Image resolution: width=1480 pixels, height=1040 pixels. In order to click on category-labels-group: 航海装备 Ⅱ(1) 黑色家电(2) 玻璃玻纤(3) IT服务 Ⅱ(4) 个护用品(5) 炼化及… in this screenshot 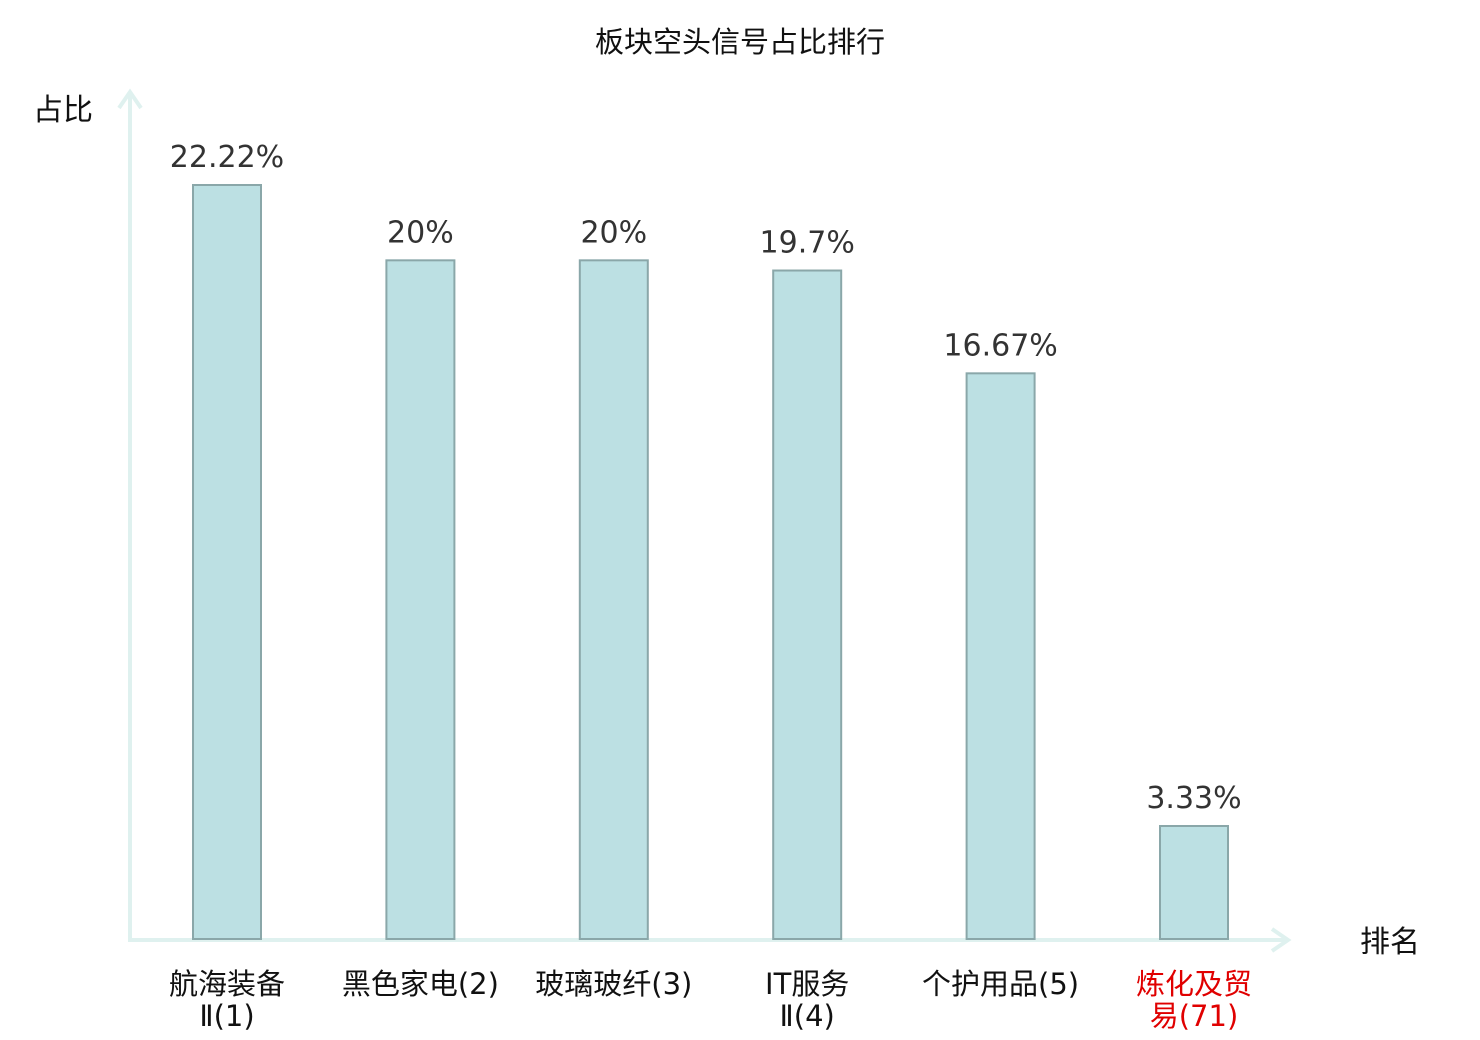, I will do `click(710, 1000)`.